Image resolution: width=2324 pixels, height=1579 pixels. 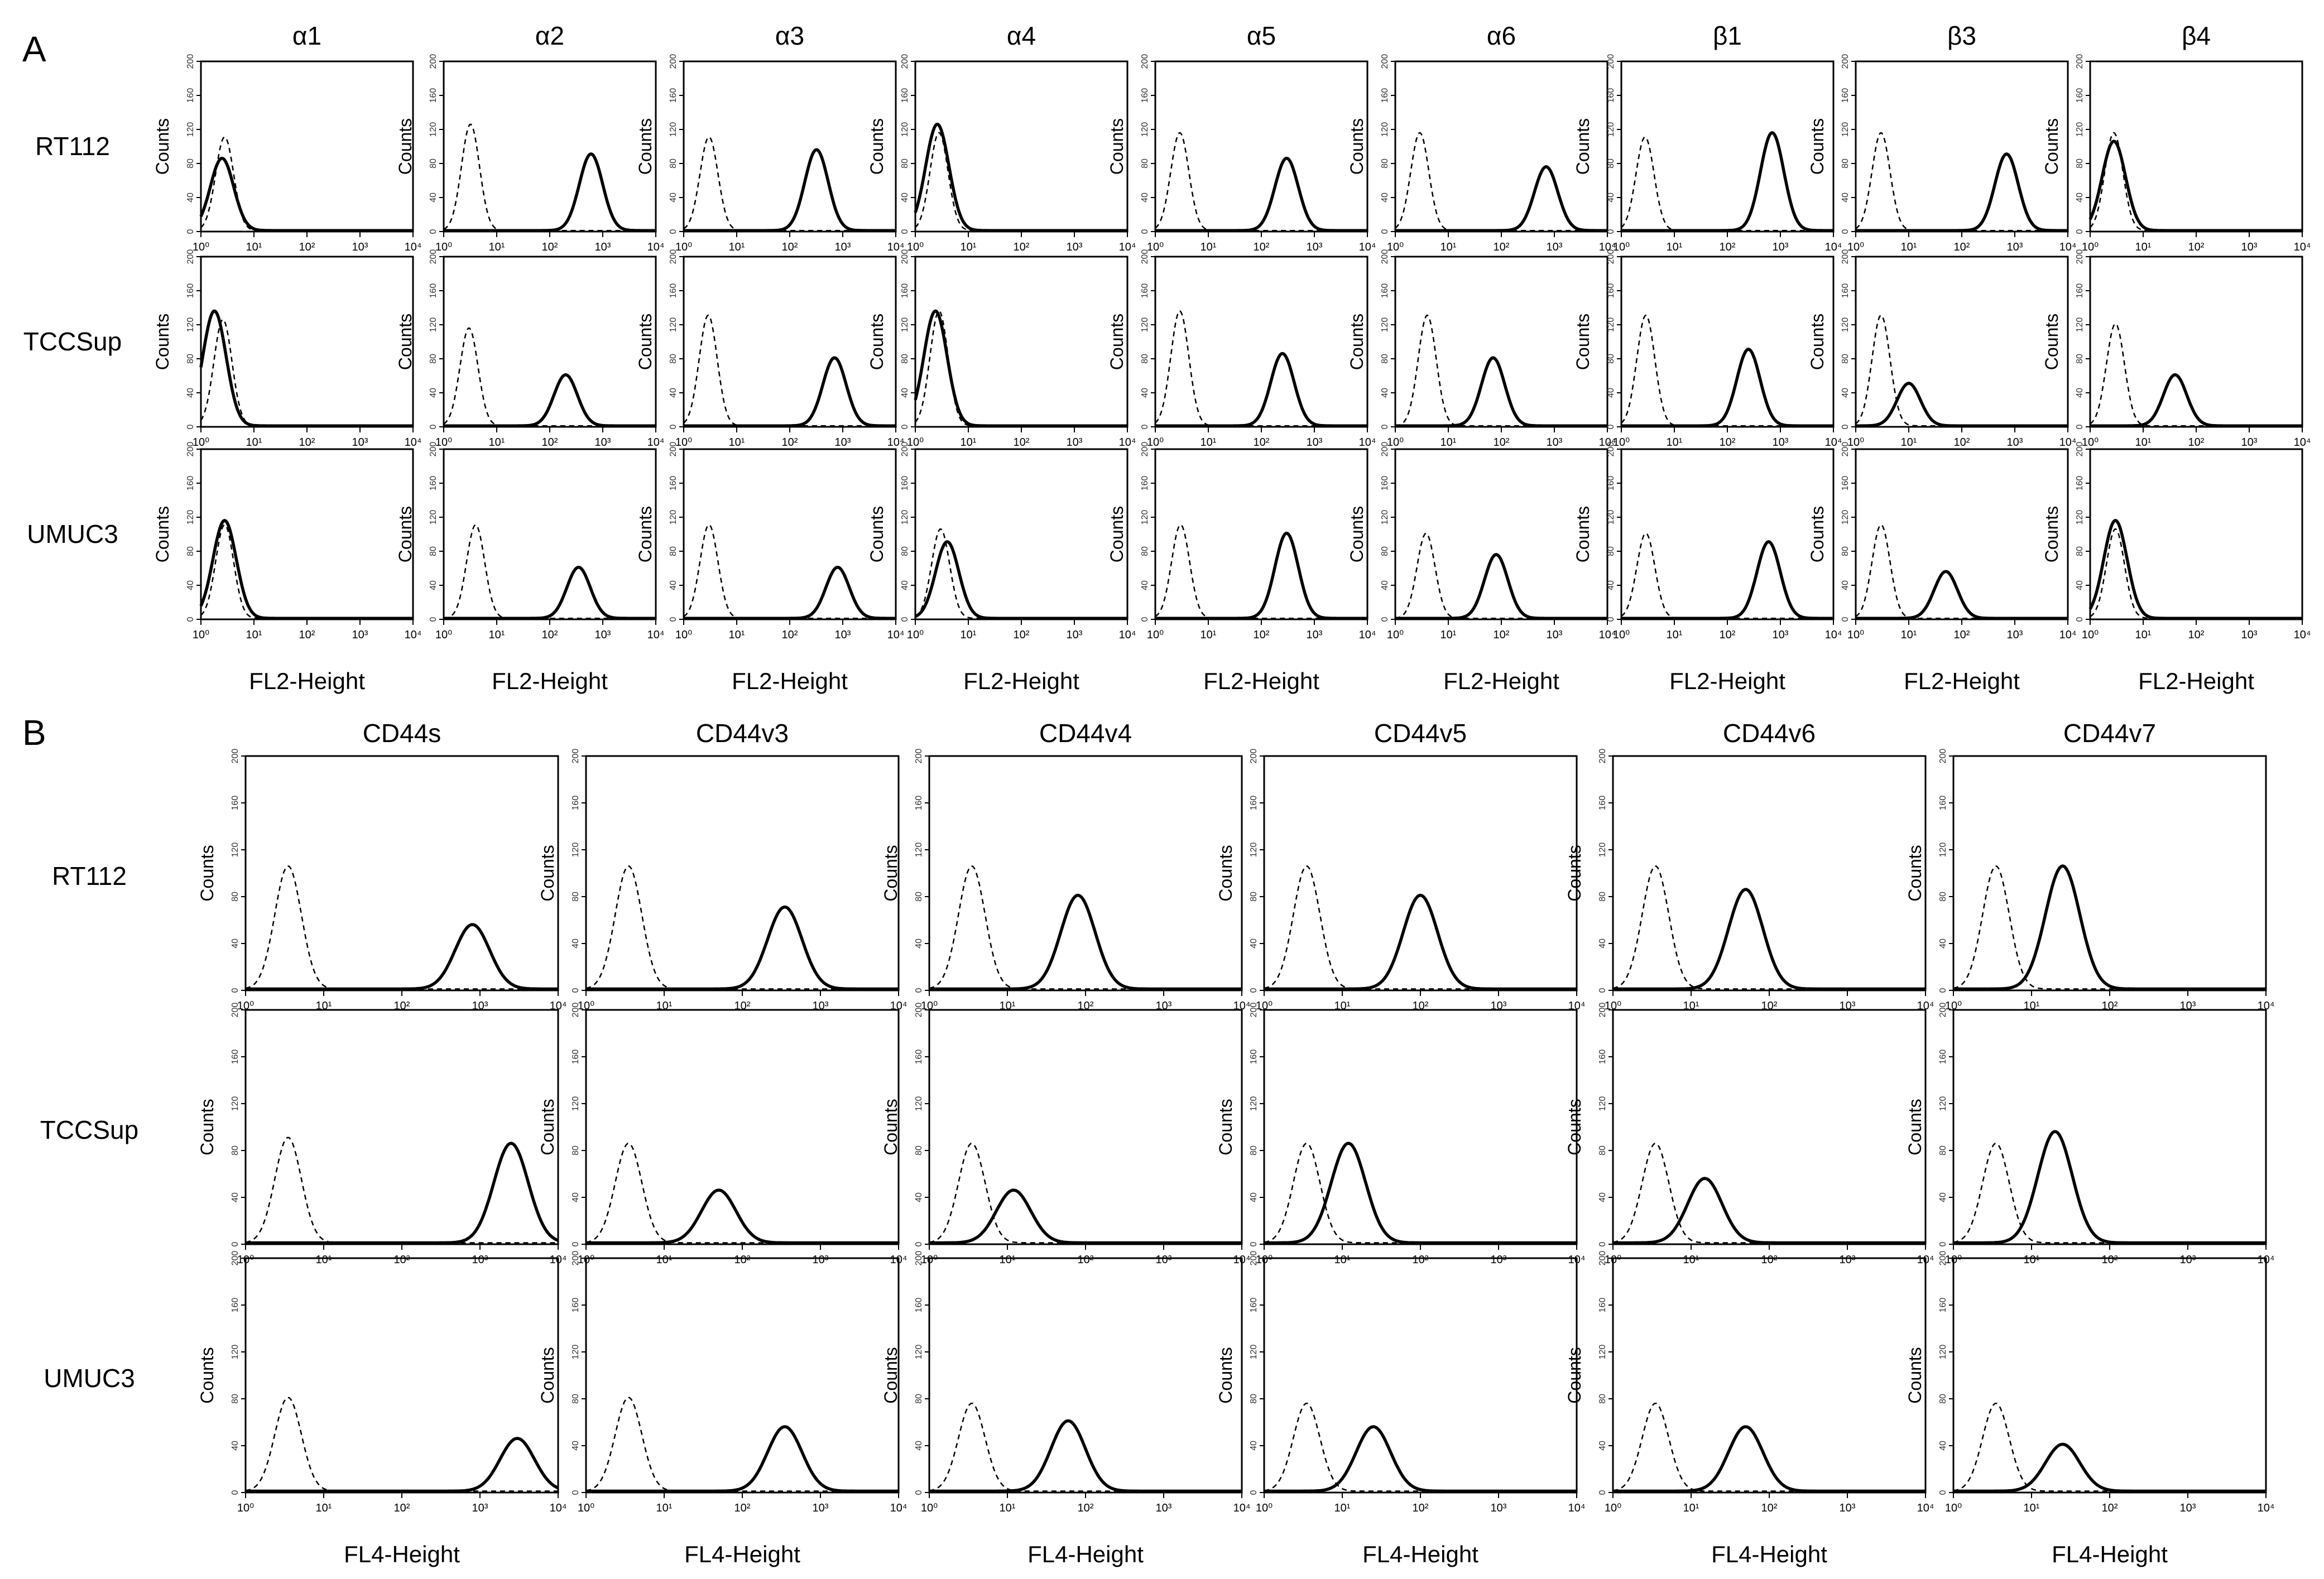 I want to click on histogram-rt112-2: Counts 0 40 80 120 160 200 10⁰ 10¹ 10² 10³ 10⁴, so click(x=769, y=153).